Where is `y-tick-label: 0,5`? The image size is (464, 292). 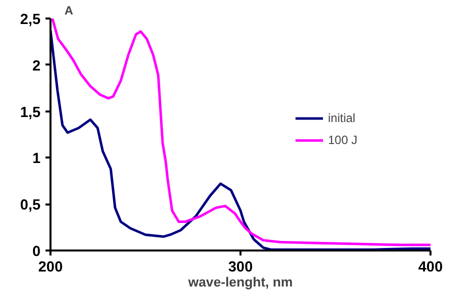
y-tick-label: 0,5 is located at coordinates (30, 206).